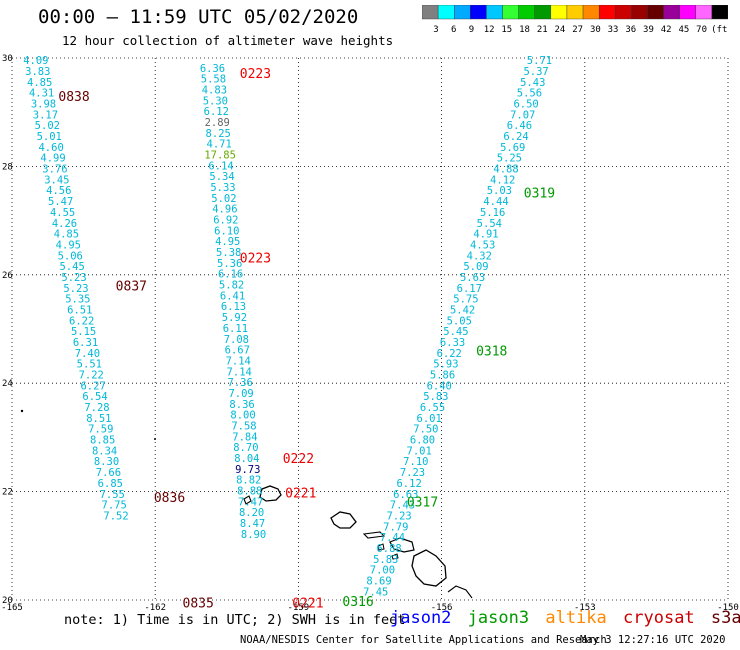 This screenshot has height=650, width=740. Describe the element at coordinates (560, 30) in the screenshot. I see `colorbar-tick-label: 24` at that location.